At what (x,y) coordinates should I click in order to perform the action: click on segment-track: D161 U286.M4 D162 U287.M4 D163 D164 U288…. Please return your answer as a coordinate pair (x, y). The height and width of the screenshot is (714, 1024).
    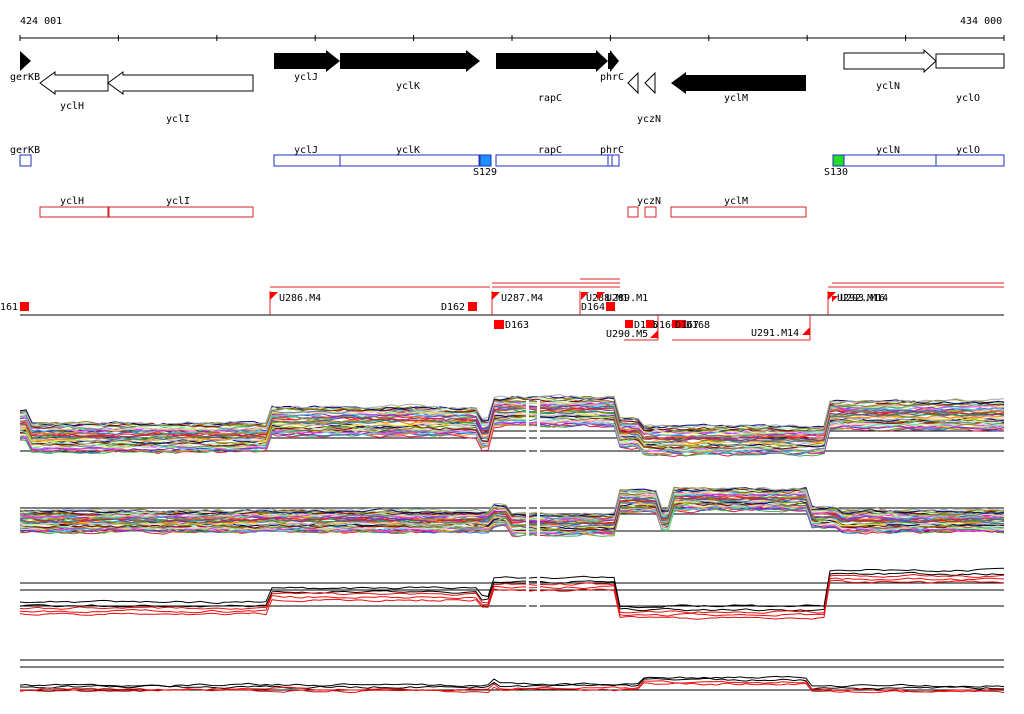
    Looking at the image, I should click on (502, 309).